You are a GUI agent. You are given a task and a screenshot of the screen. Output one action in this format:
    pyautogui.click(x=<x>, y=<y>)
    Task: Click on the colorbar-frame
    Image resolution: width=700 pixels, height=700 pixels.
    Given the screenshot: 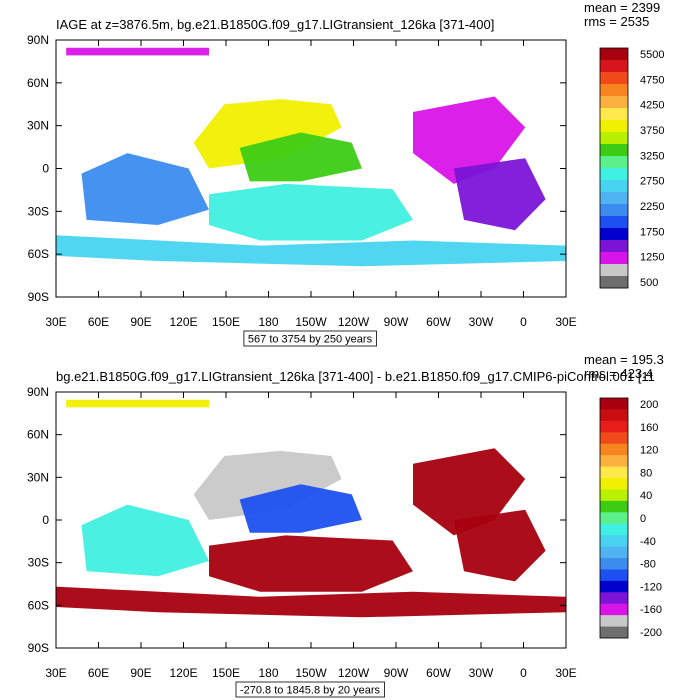 What is the action you would take?
    pyautogui.click(x=614, y=168)
    